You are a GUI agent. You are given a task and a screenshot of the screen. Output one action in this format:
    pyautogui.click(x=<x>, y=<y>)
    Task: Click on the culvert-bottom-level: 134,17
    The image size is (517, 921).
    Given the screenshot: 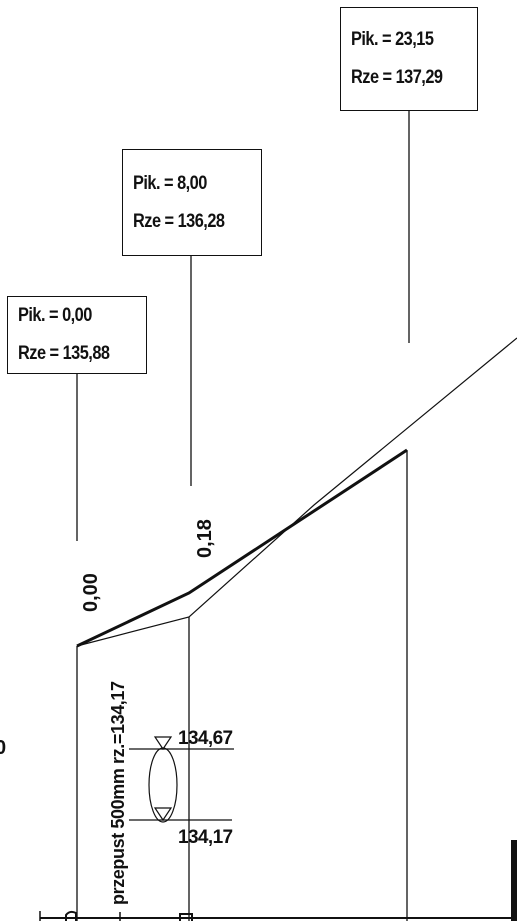 What is the action you would take?
    pyautogui.click(x=205, y=837)
    